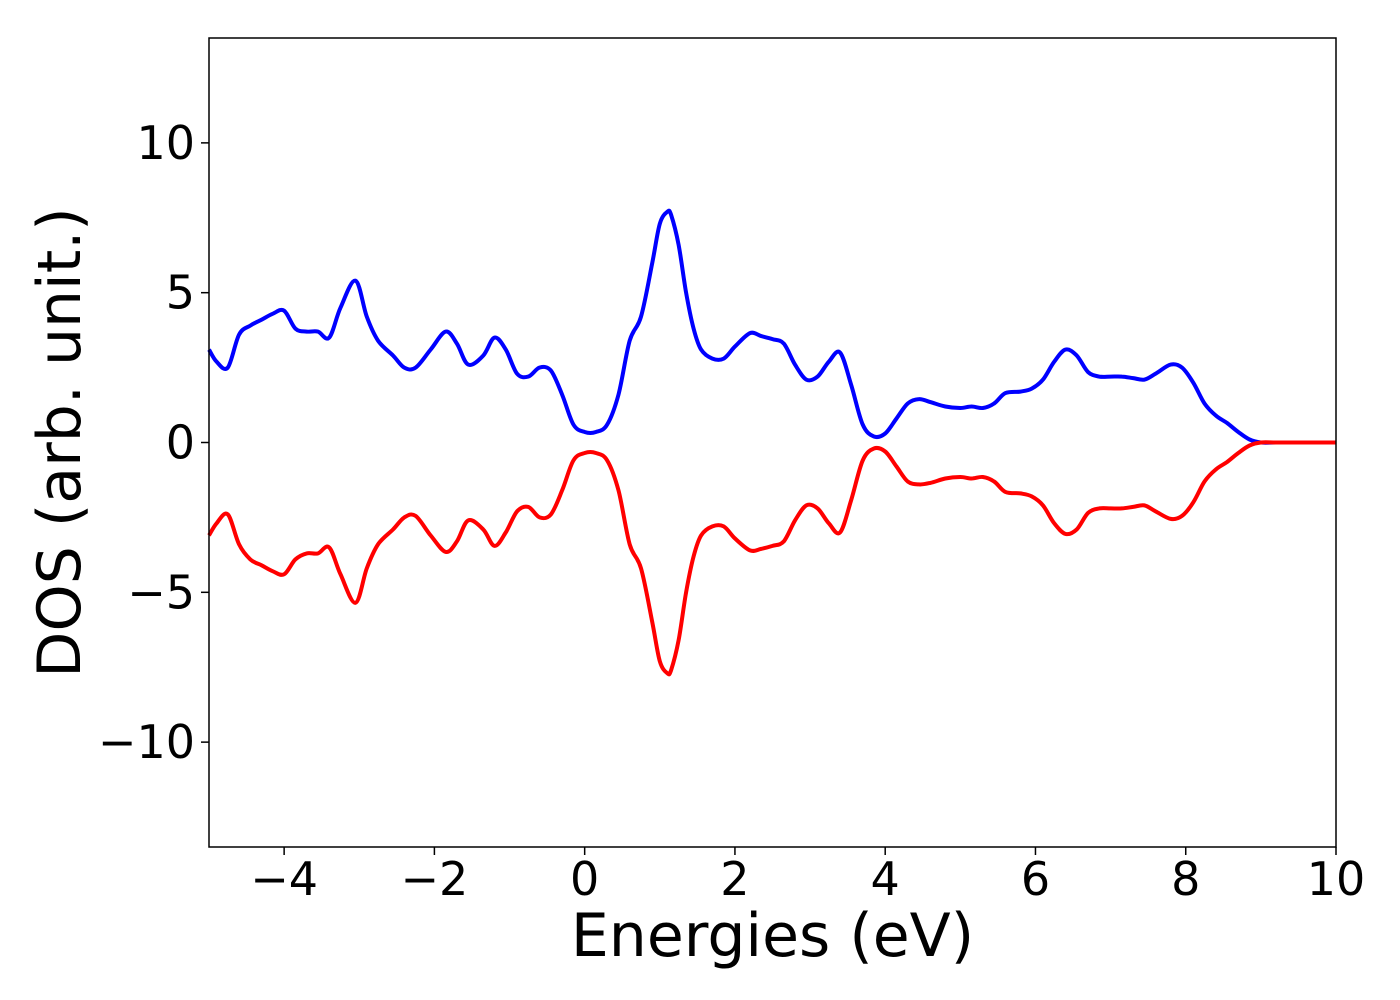 This screenshot has height=1000, width=1400. What do you see at coordinates (807, 876) in the screenshot?
I see `x-axis: −4 −2 0 2 4 6 8 10` at bounding box center [807, 876].